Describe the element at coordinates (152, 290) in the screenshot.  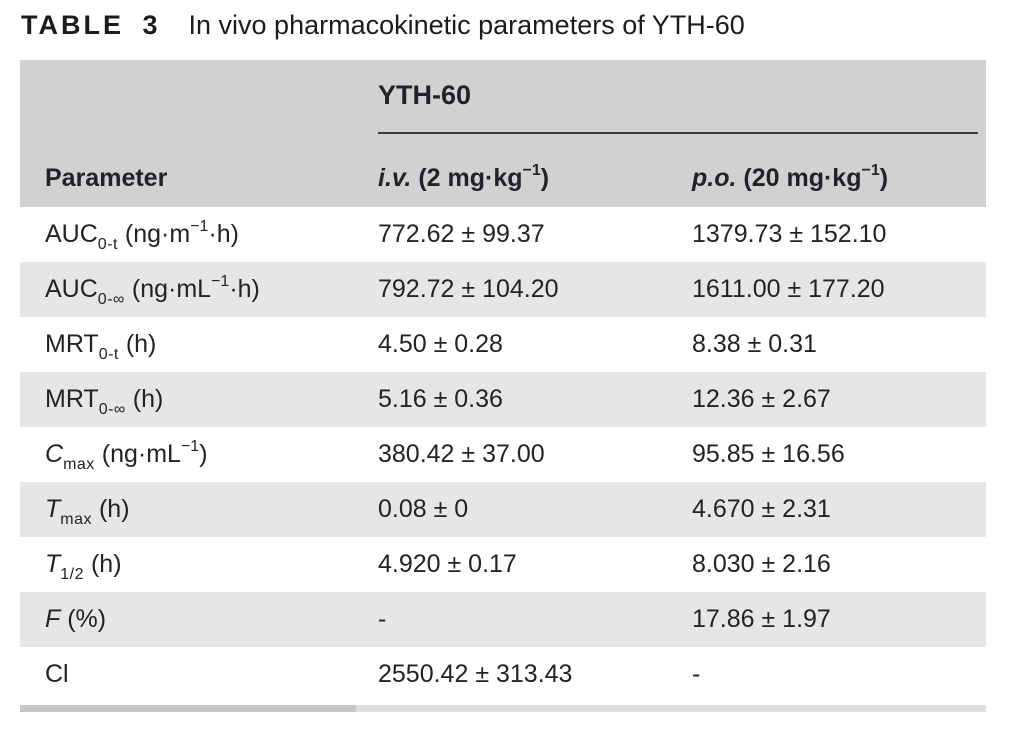
I see `parameter-cell: AUC0-∞ (ng·mL−1·h)` at that location.